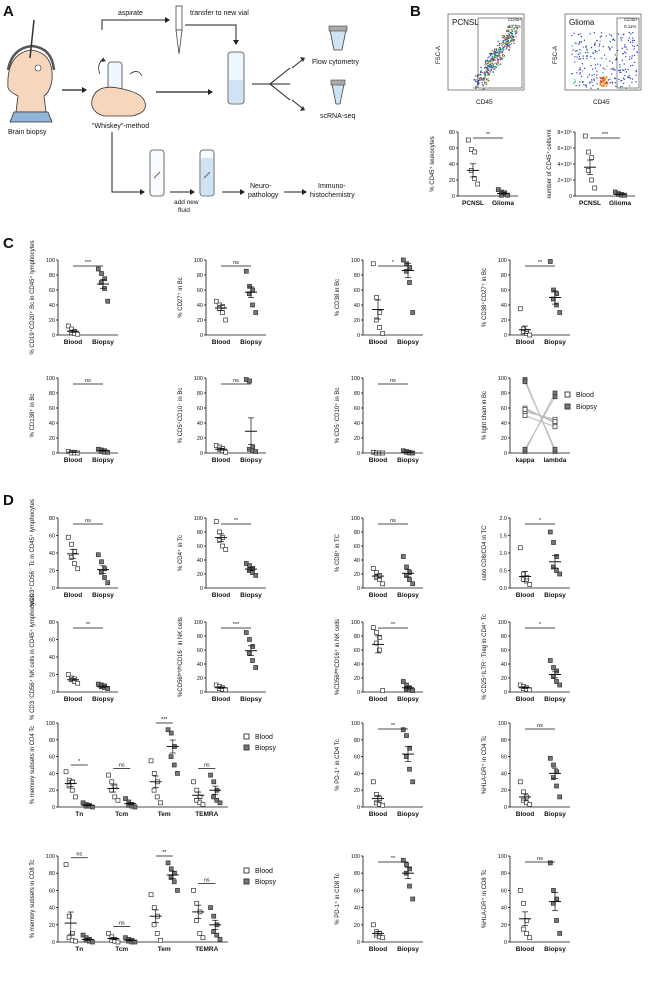 This screenshot has height=992, width=658. What do you see at coordinates (587, 407) in the screenshot?
I see `legend-c-biopsy: Biopsy` at bounding box center [587, 407].